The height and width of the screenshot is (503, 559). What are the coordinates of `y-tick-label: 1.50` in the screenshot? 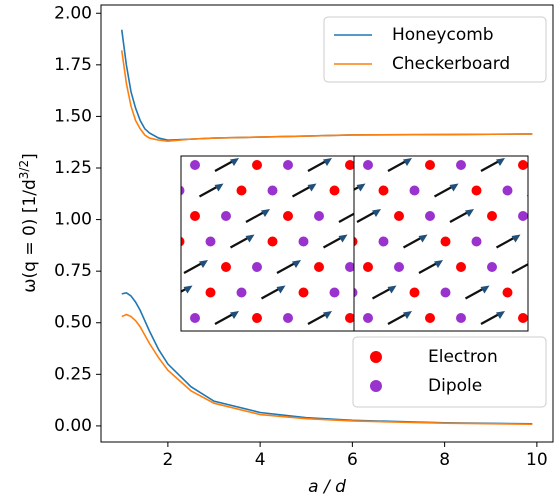 It's located at (73, 116).